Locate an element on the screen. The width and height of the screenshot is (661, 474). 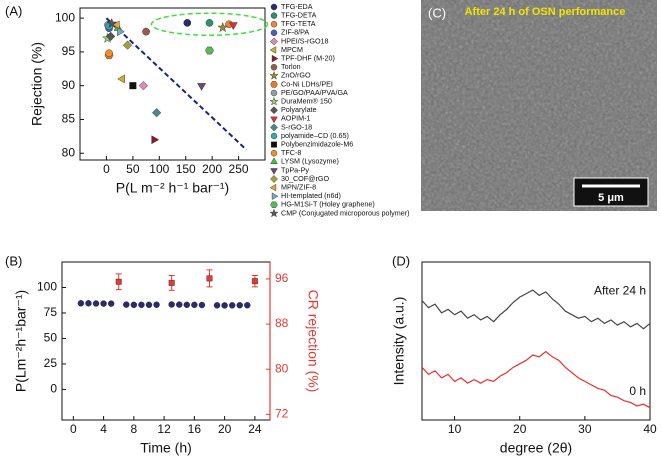
y-tick-label: 0 is located at coordinates (53, 389).